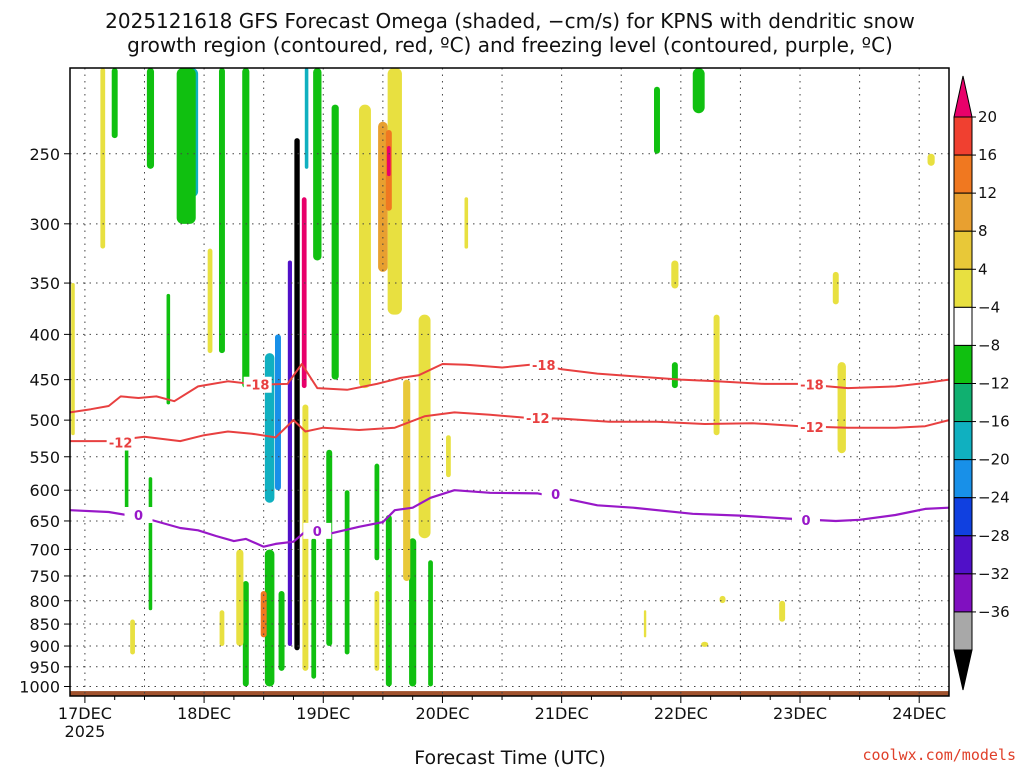 This screenshot has height=768, width=1024. What do you see at coordinates (562, 713) in the screenshot?
I see `x-tick-label-21: 21DEC` at bounding box center [562, 713].